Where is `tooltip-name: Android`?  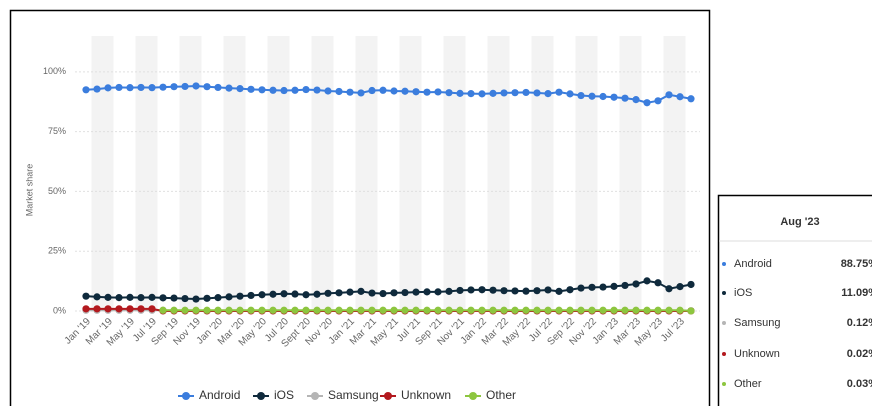
tooltip-name: Android is located at coordinates (753, 264).